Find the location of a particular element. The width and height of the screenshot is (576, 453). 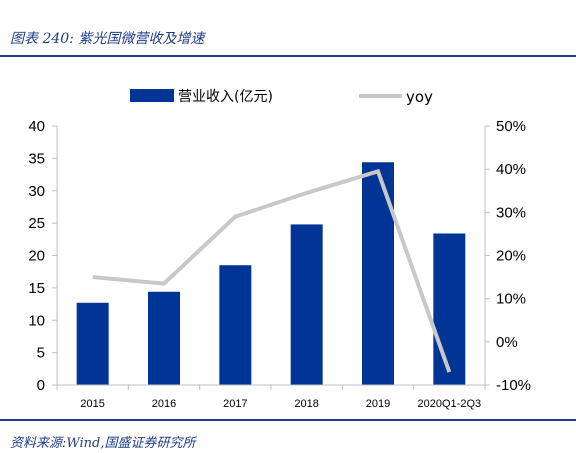

left-tick-label: 40 is located at coordinates (36, 126).